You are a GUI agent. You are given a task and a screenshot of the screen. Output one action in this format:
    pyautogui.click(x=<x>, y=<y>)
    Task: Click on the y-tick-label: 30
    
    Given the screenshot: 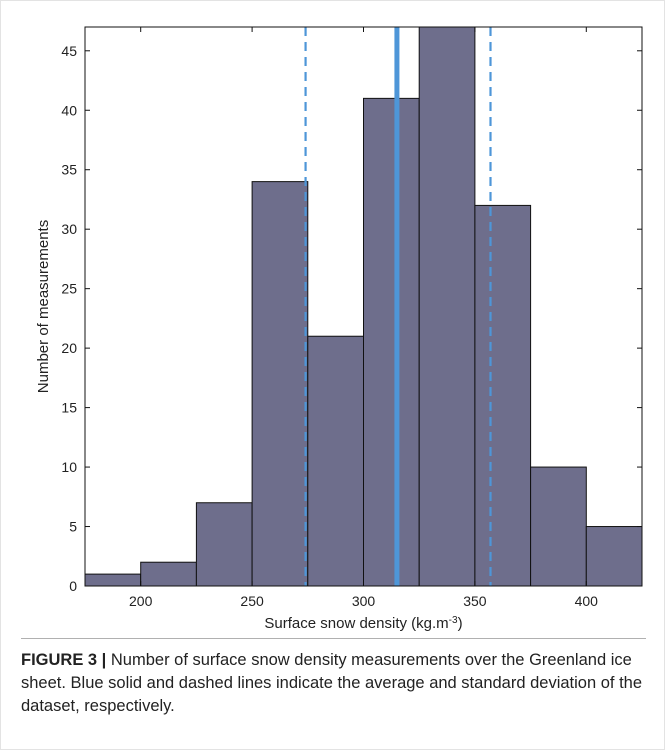 What is the action you would take?
    pyautogui.click(x=69, y=229)
    